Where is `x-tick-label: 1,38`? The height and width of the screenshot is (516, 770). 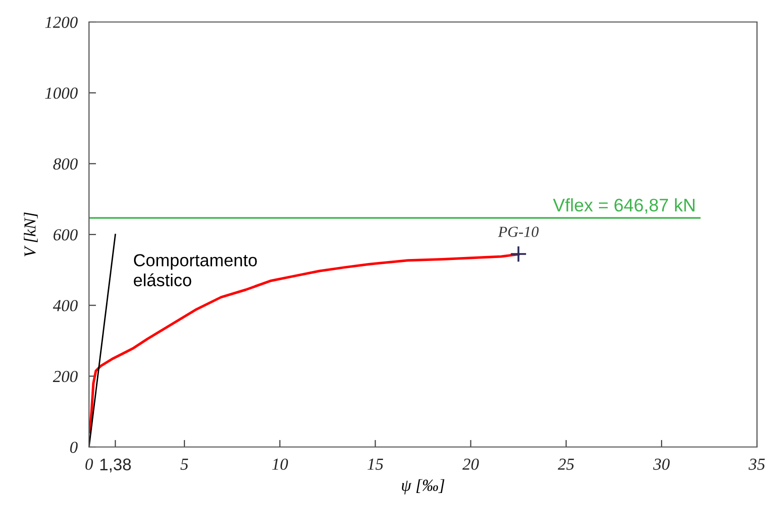 x-tick-label: 1,38 is located at coordinates (115, 465).